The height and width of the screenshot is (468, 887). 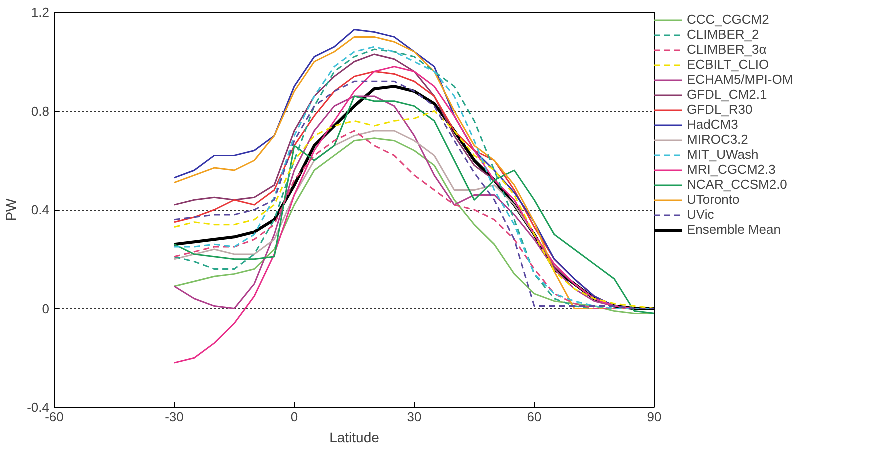 What do you see at coordinates (731, 169) in the screenshot?
I see `legend-label: MRI_CGCM2.3` at bounding box center [731, 169].